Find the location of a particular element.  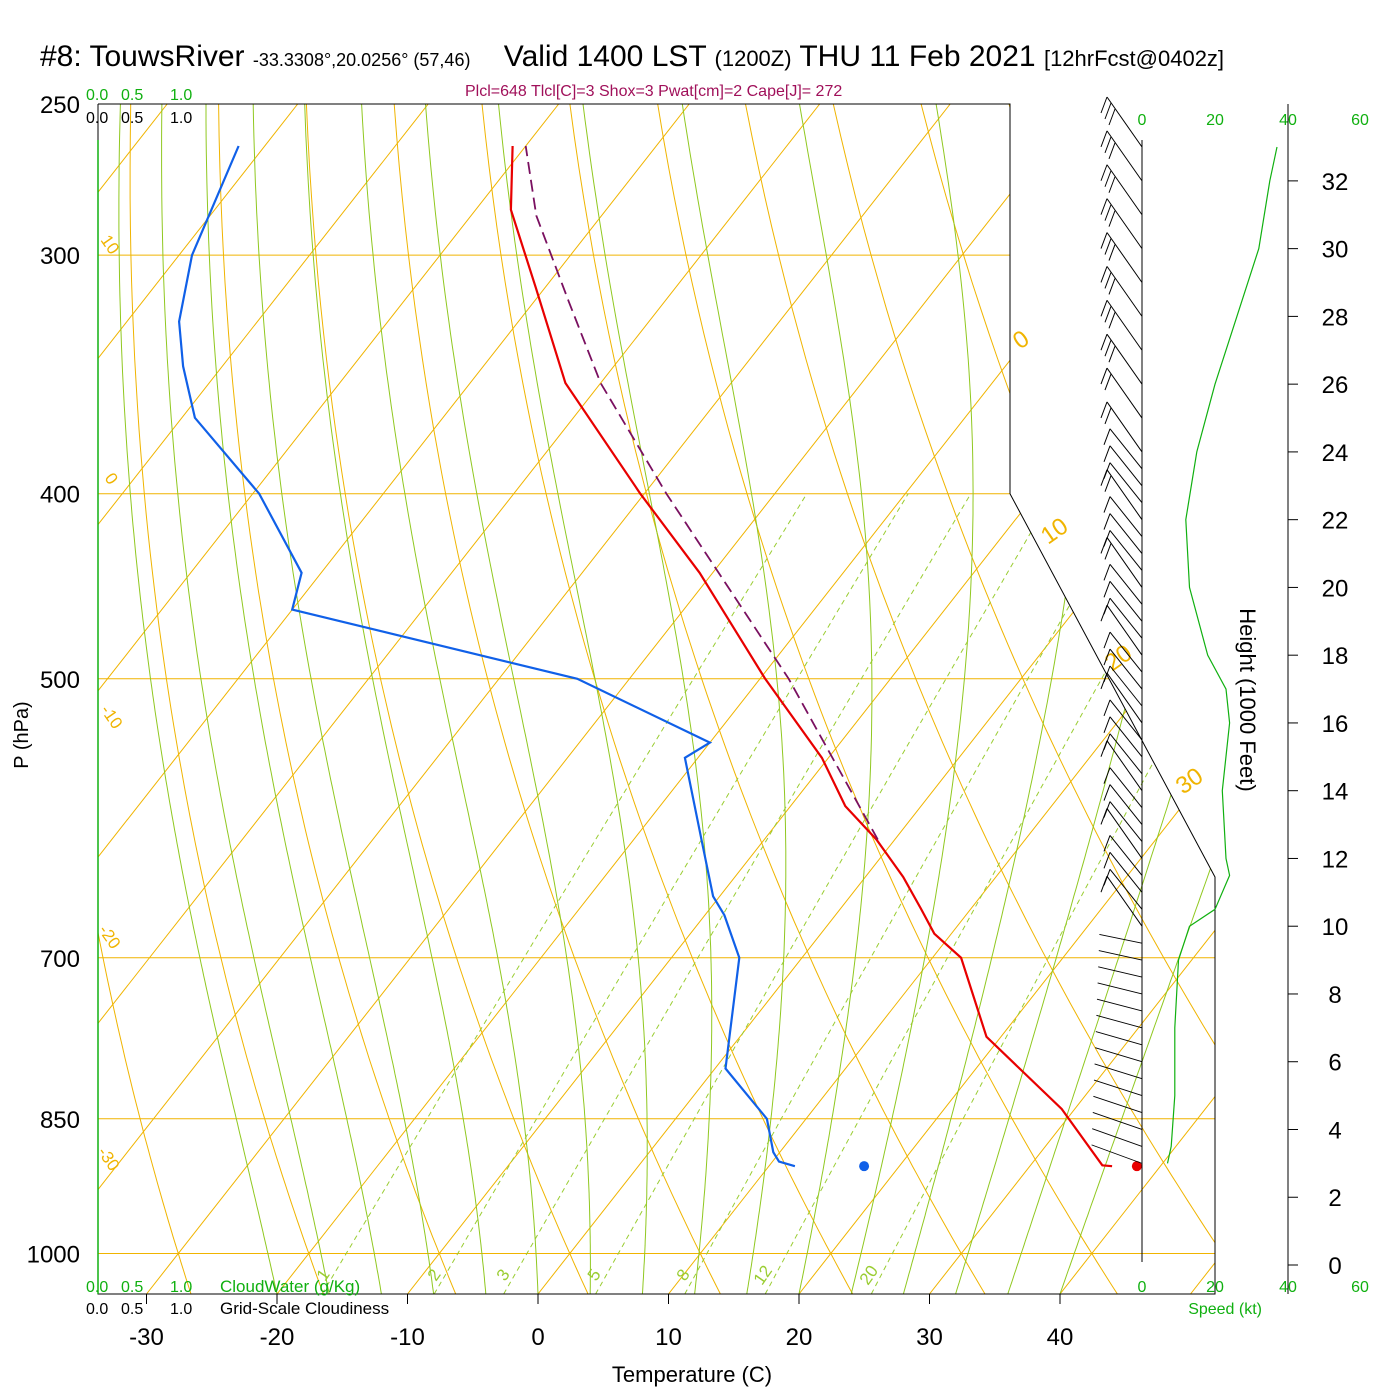

height-tick-label: 6 is located at coordinates (1334, 1063).